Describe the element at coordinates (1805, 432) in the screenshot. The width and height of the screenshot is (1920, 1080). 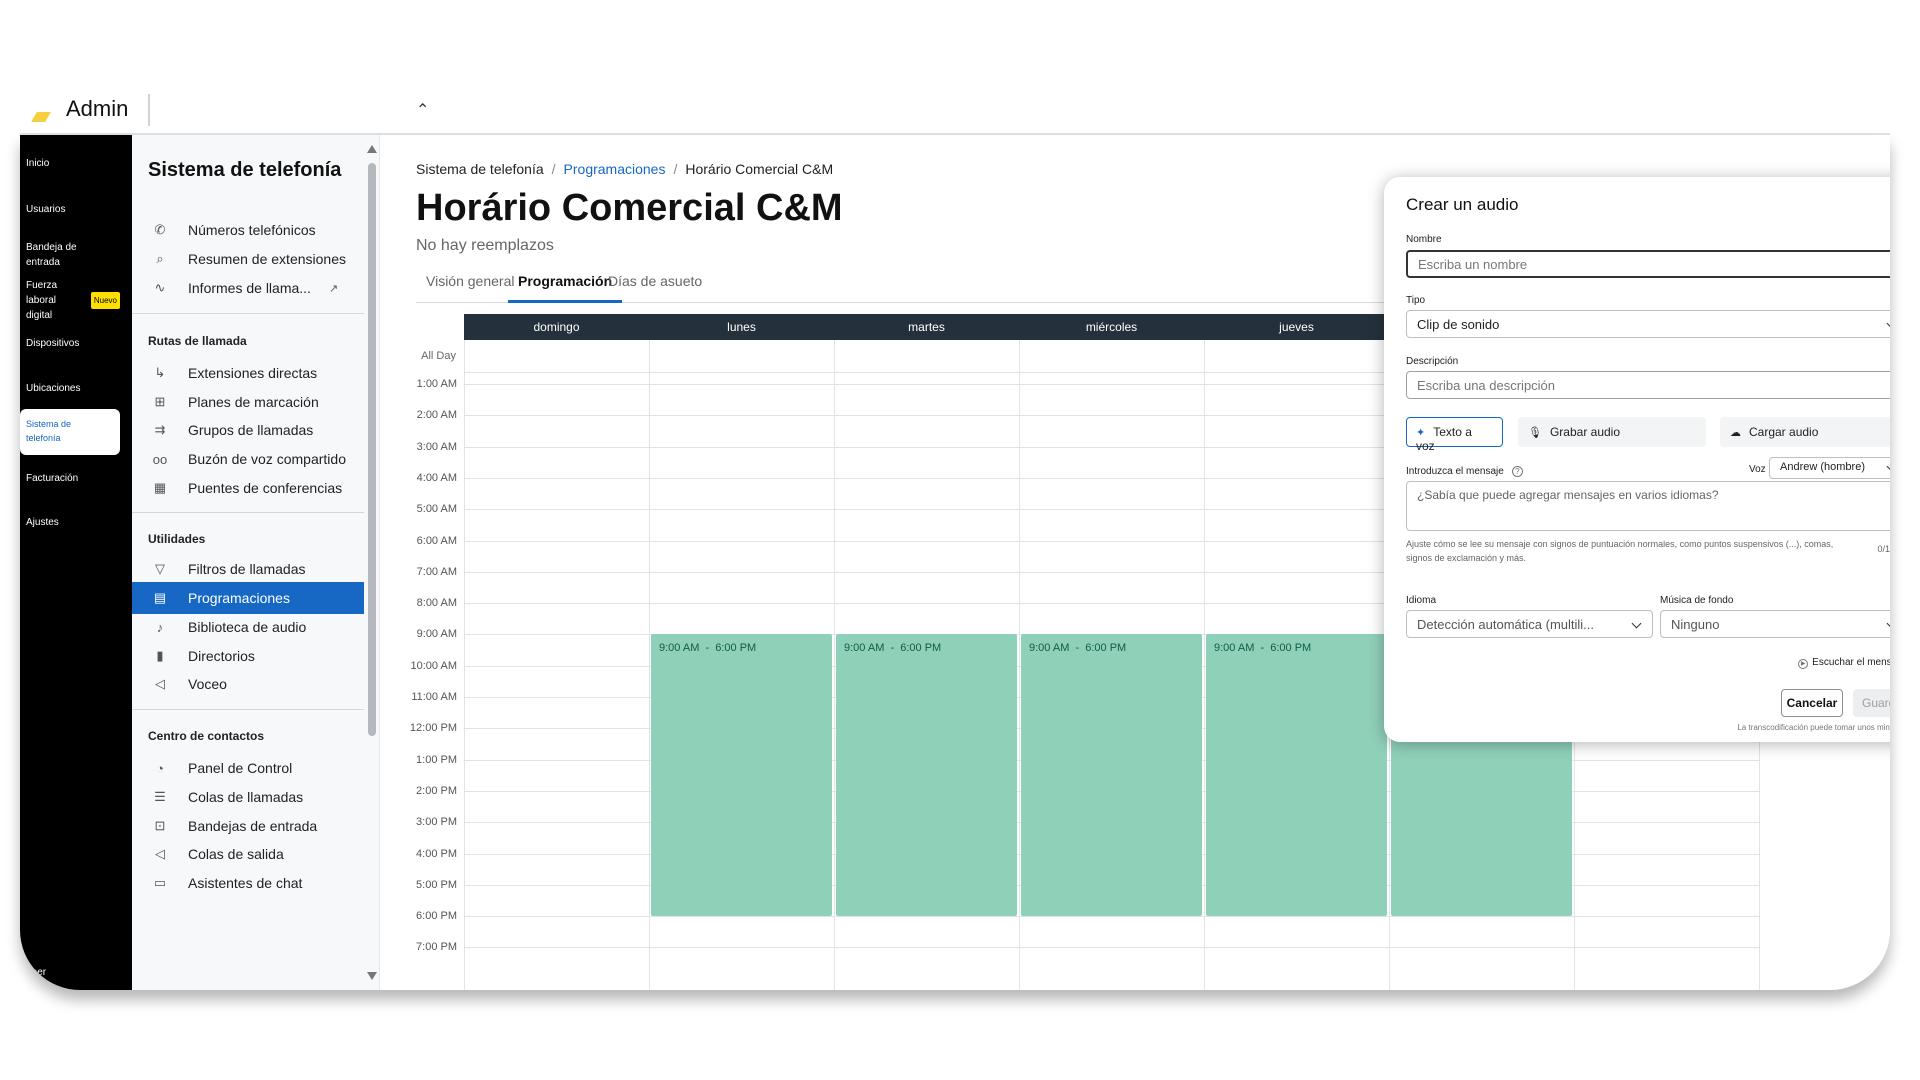
I see `upload-audio-button: ☁ Cargar audio` at that location.